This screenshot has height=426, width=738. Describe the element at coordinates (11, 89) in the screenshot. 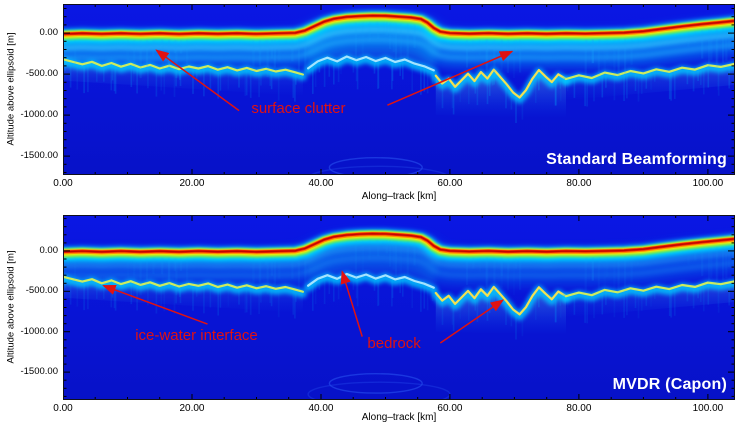

I see `y-axis-title-top: Altitude above ellipsoid [m]` at that location.